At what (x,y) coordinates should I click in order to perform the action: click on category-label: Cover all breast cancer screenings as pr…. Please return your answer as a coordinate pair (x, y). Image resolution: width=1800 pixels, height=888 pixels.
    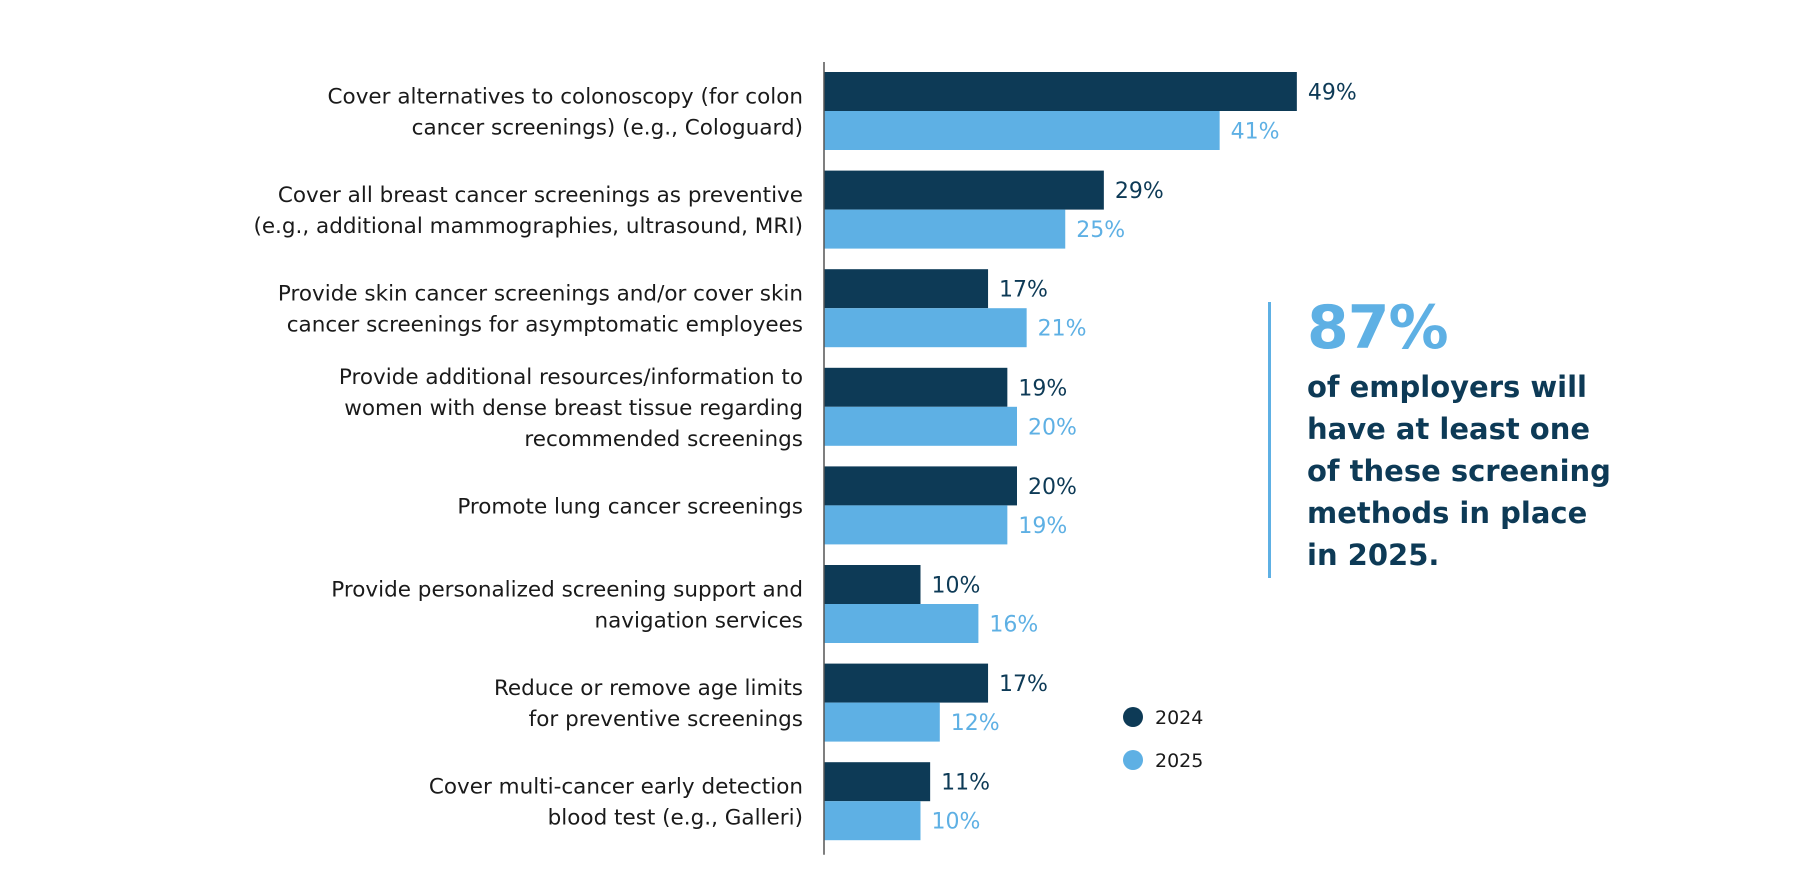
    Looking at the image, I should click on (540, 195).